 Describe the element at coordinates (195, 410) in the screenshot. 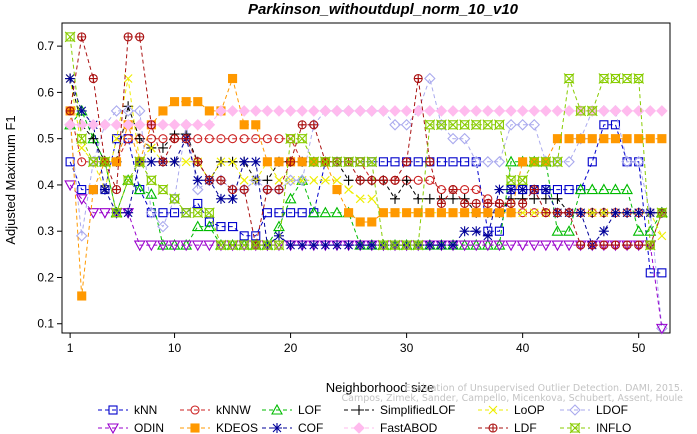

I see `legend-marker-knnw` at that location.